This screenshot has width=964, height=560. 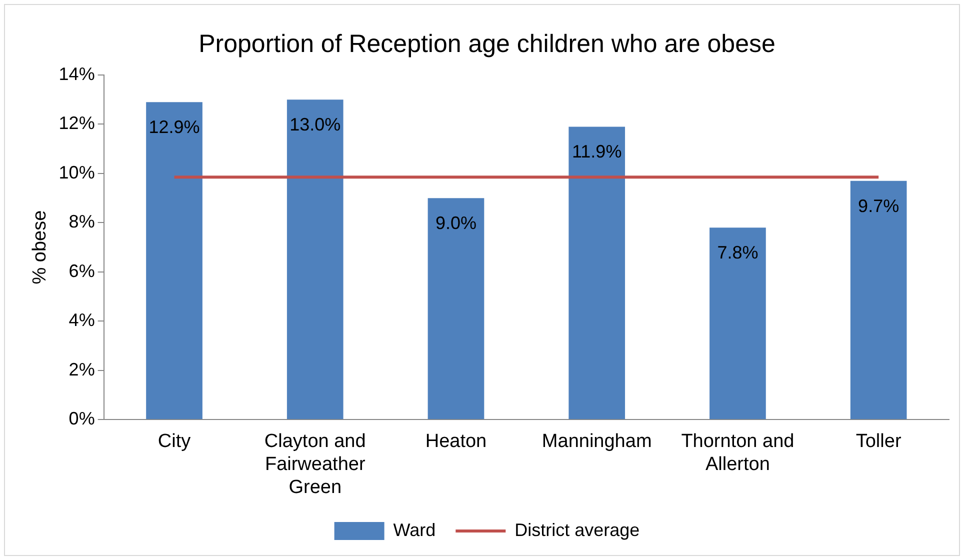 I want to click on x-tick-label: Thornton and Allerton, so click(x=737, y=453).